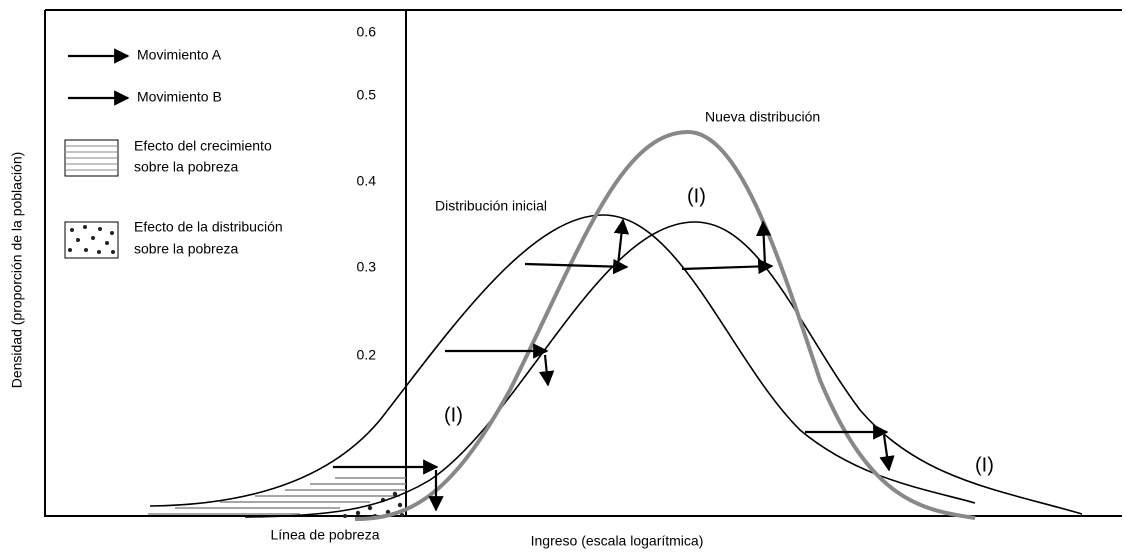 The width and height of the screenshot is (1126, 552). Describe the element at coordinates (179, 55) in the screenshot. I see `legend-label: Movimiento A` at that location.